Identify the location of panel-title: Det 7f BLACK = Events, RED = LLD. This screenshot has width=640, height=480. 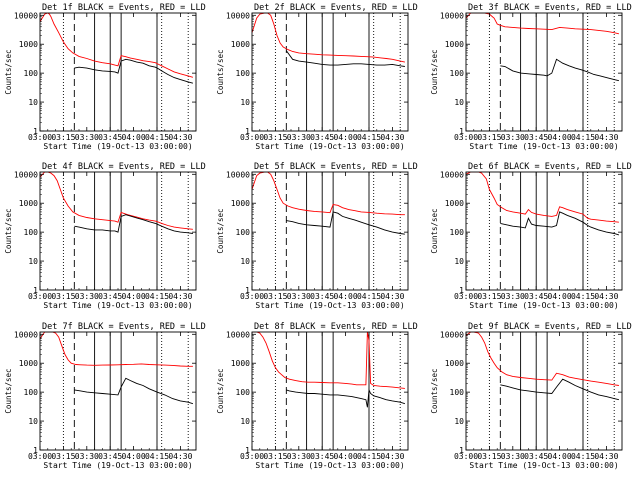
(124, 327).